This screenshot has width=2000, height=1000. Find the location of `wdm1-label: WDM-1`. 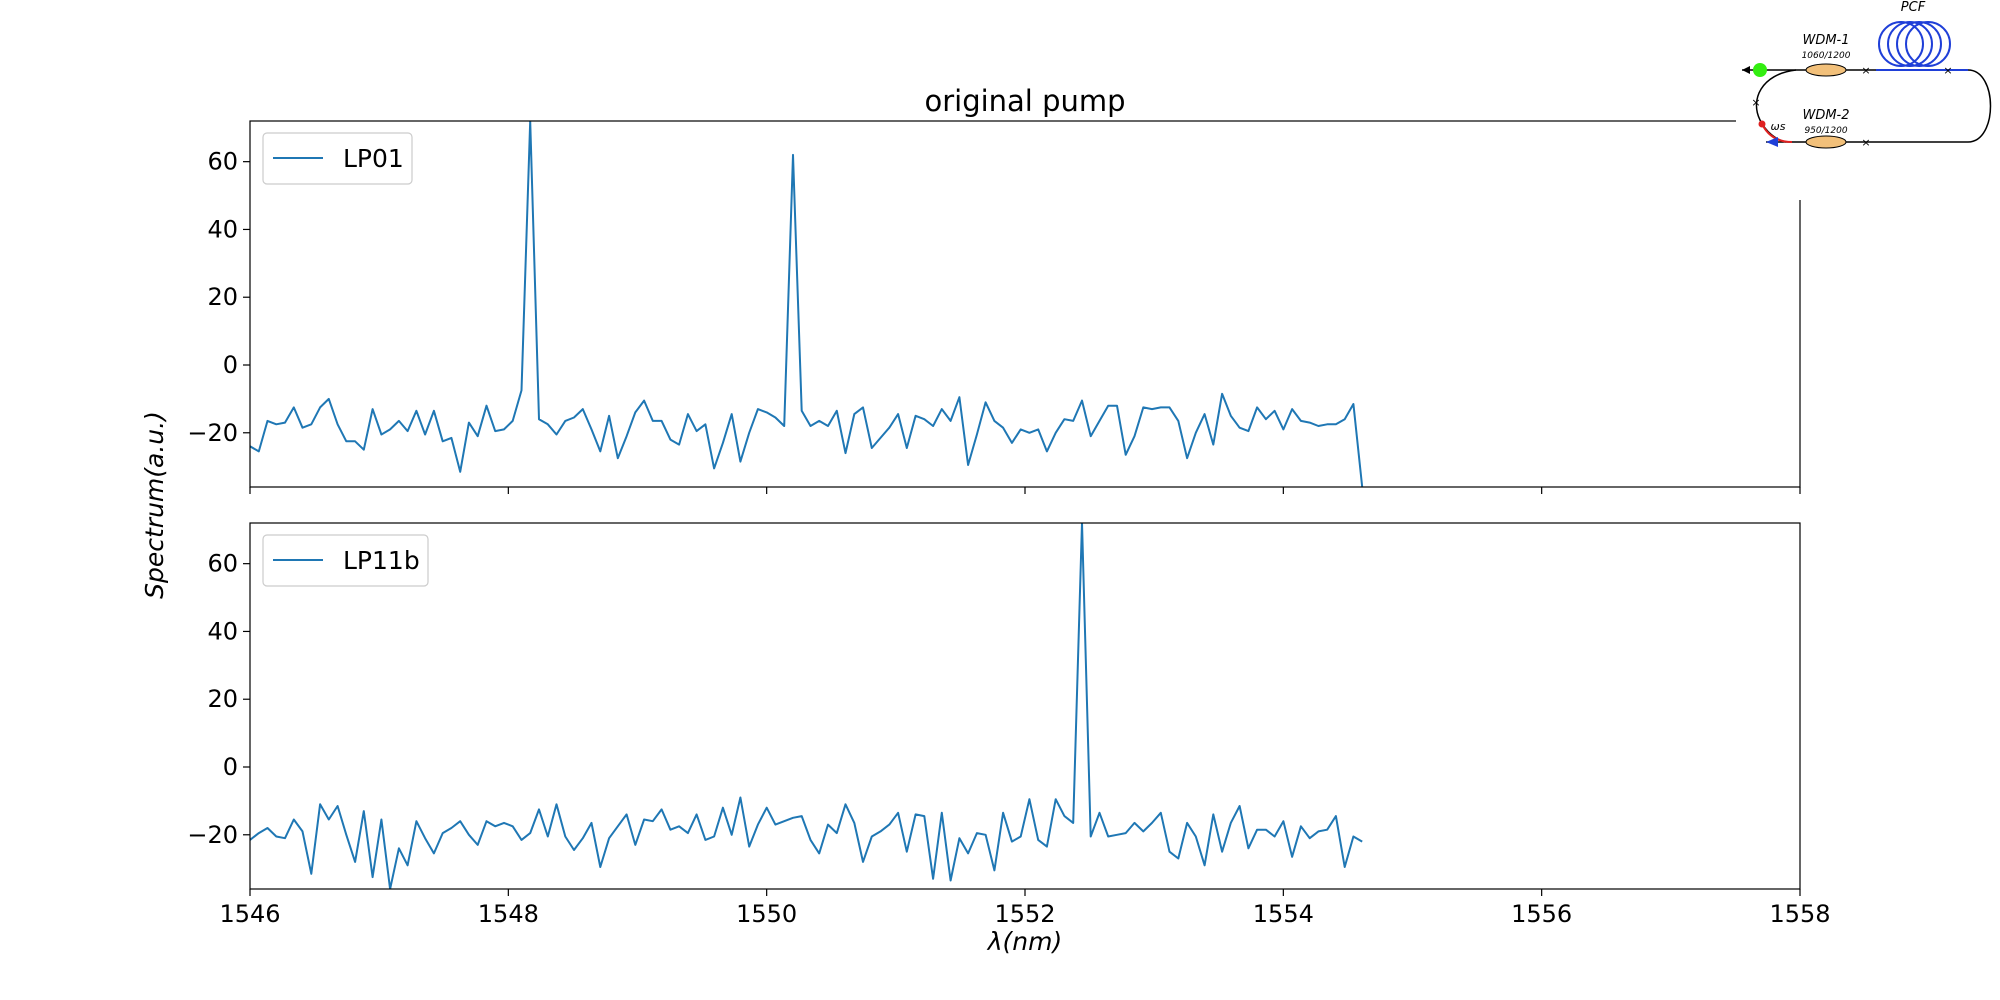

wdm1-label: WDM-1 is located at coordinates (1825, 40).